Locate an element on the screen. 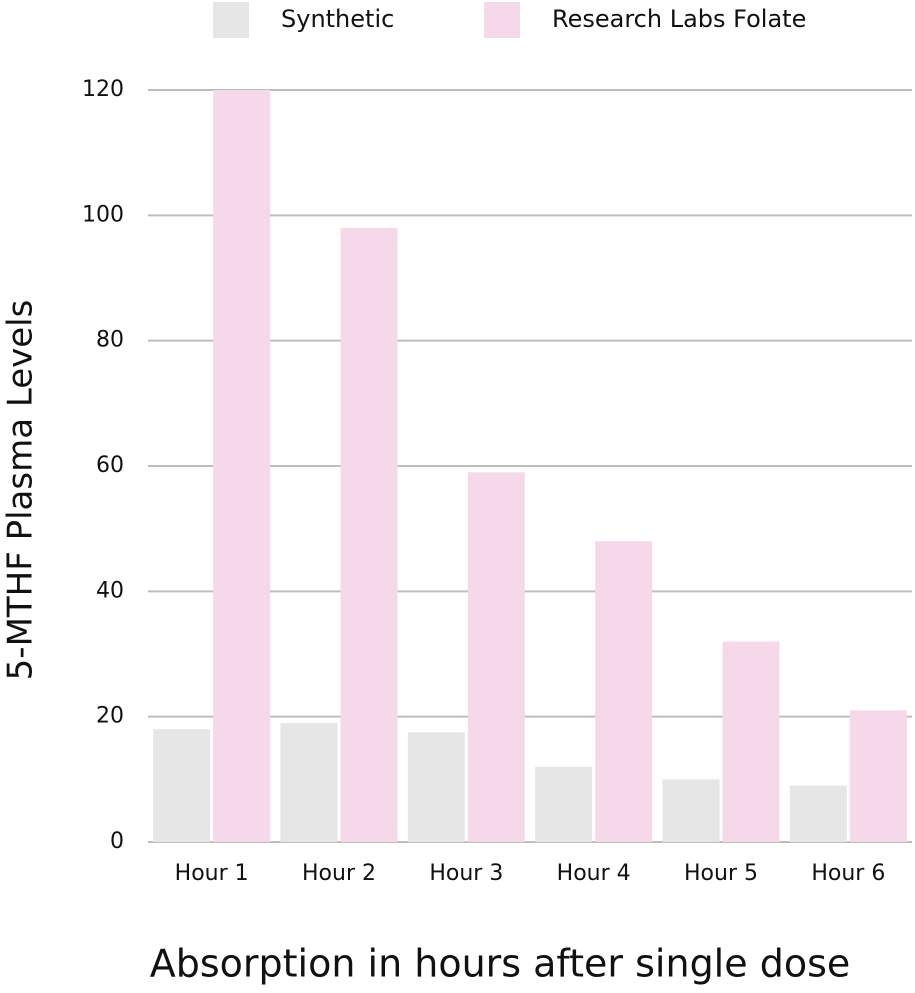 The height and width of the screenshot is (993, 915). legend-label: Research Labs Folate is located at coordinates (679, 19).